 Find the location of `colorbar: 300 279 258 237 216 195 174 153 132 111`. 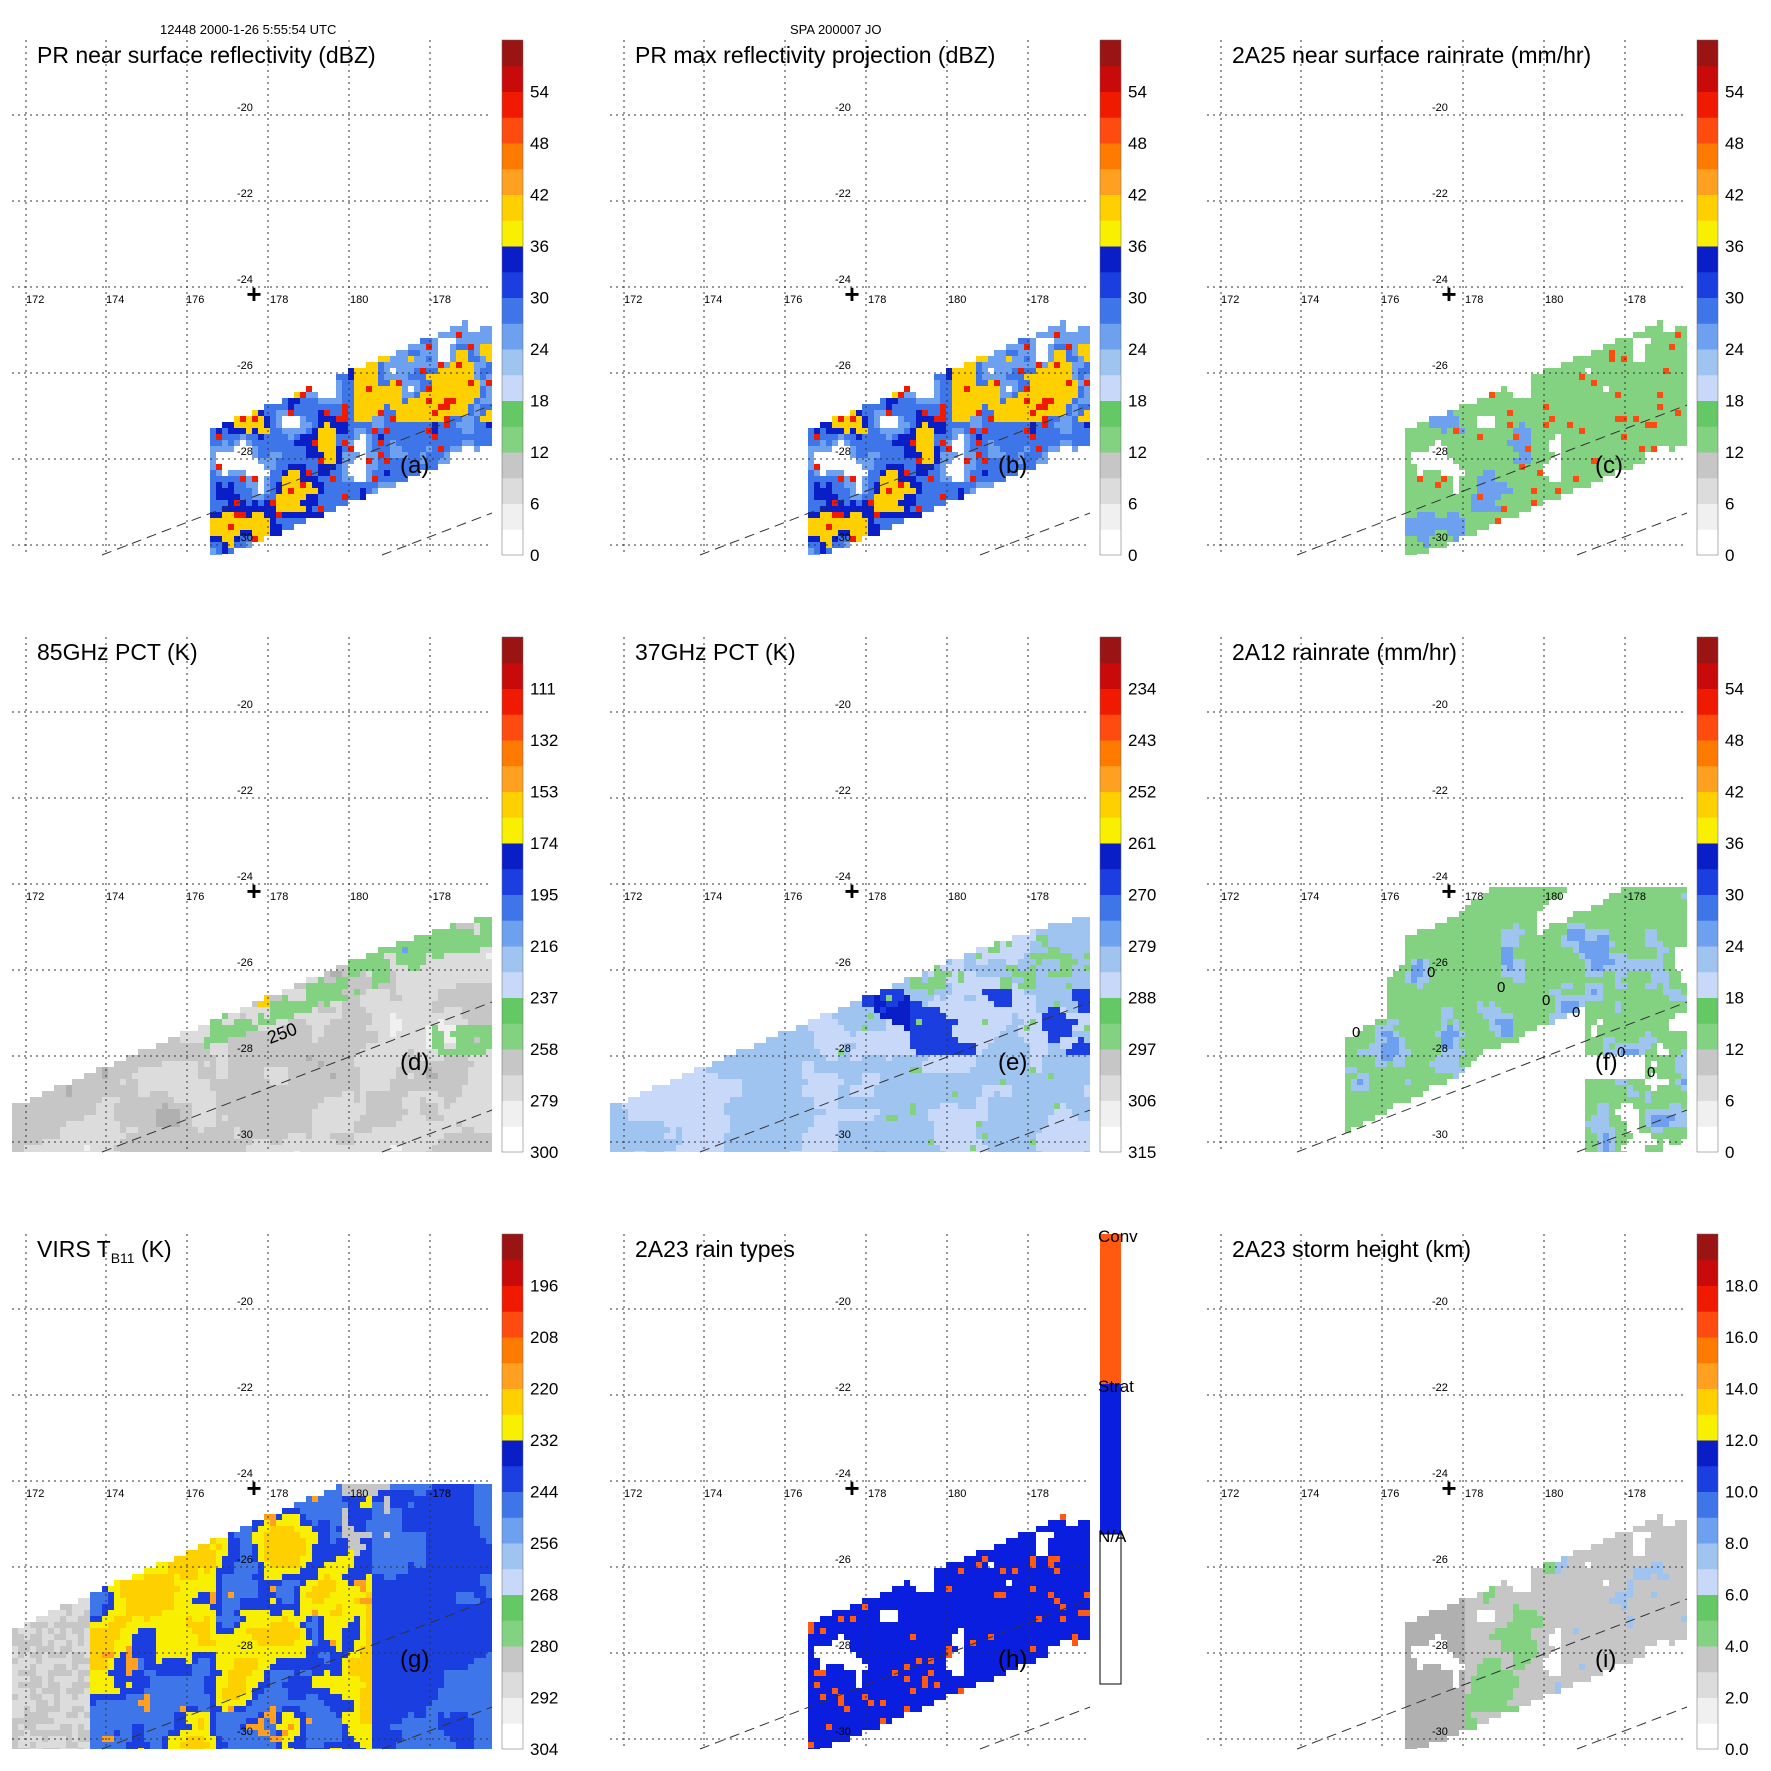

colorbar: 300 279 258 237 216 195 174 153 132 111 is located at coordinates (529, 899).